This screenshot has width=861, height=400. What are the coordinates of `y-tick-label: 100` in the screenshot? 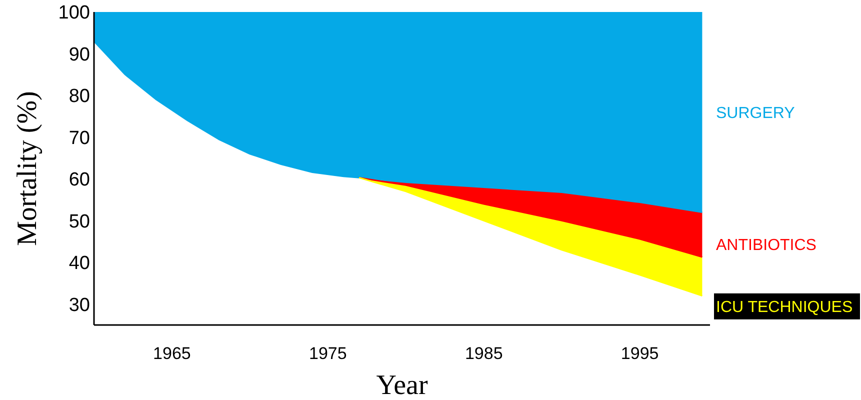 It's located at (74, 13).